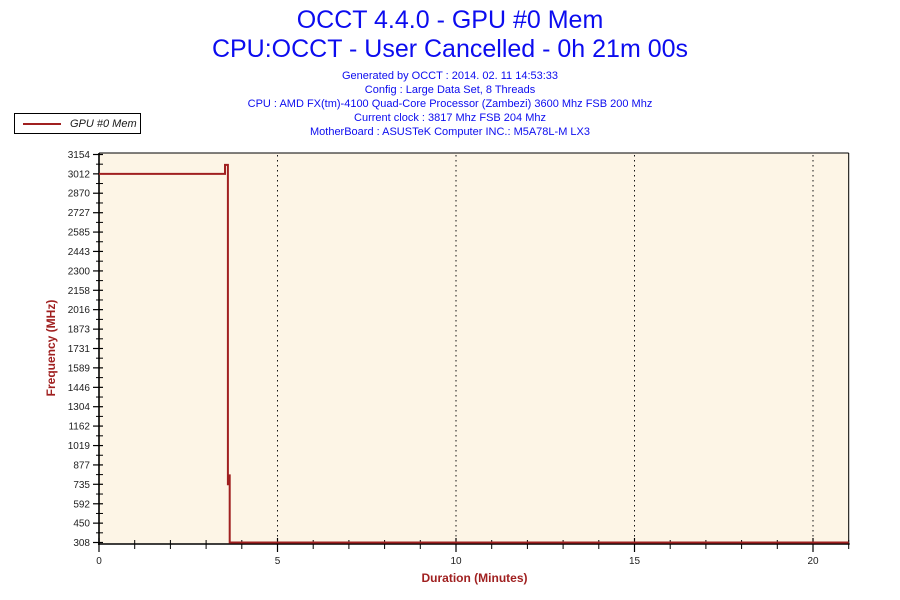  Describe the element at coordinates (81, 524) in the screenshot. I see `y-tick-label: 450` at that location.